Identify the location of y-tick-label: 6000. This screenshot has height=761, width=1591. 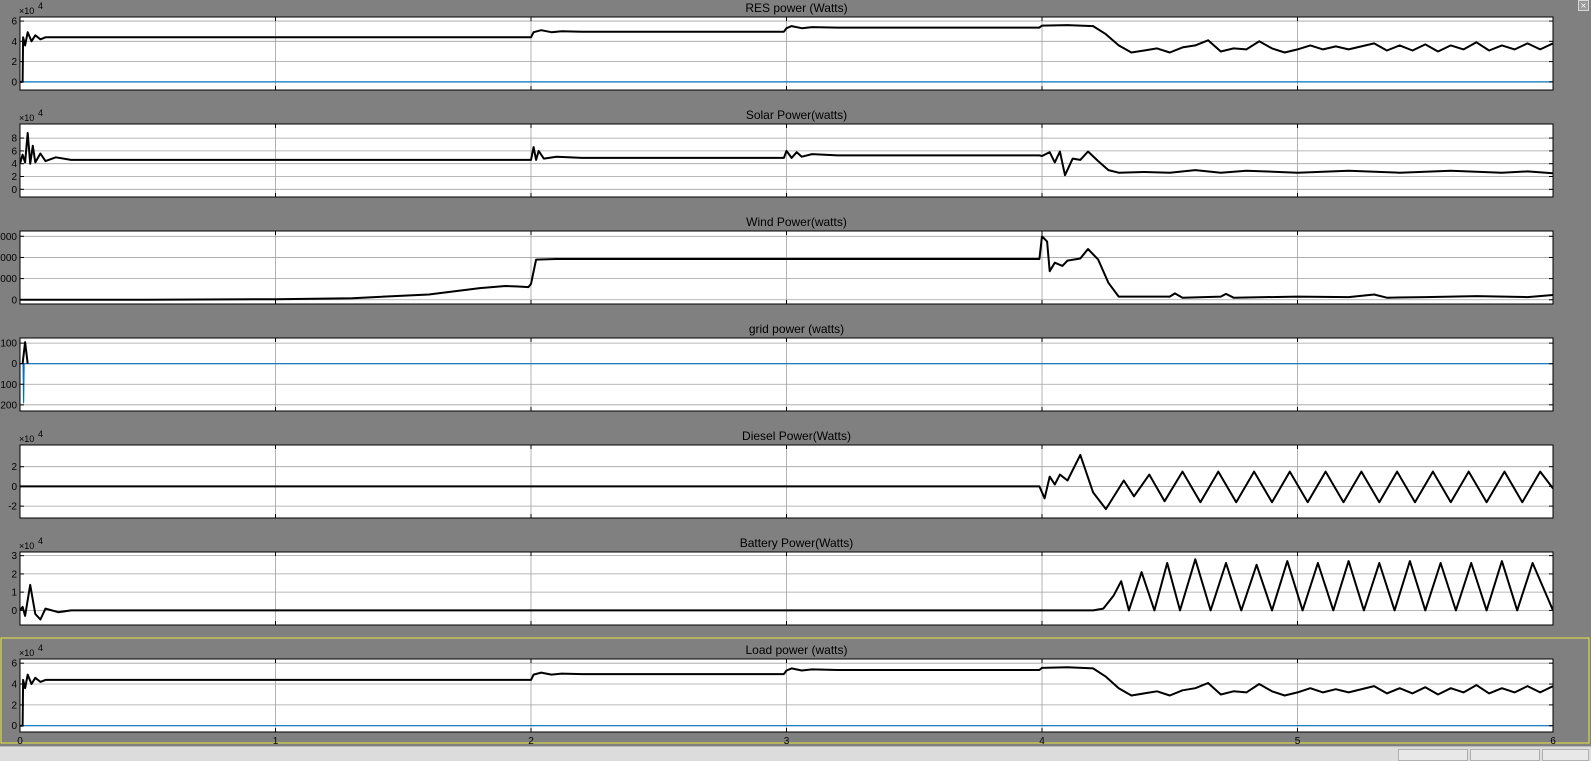
(8, 237).